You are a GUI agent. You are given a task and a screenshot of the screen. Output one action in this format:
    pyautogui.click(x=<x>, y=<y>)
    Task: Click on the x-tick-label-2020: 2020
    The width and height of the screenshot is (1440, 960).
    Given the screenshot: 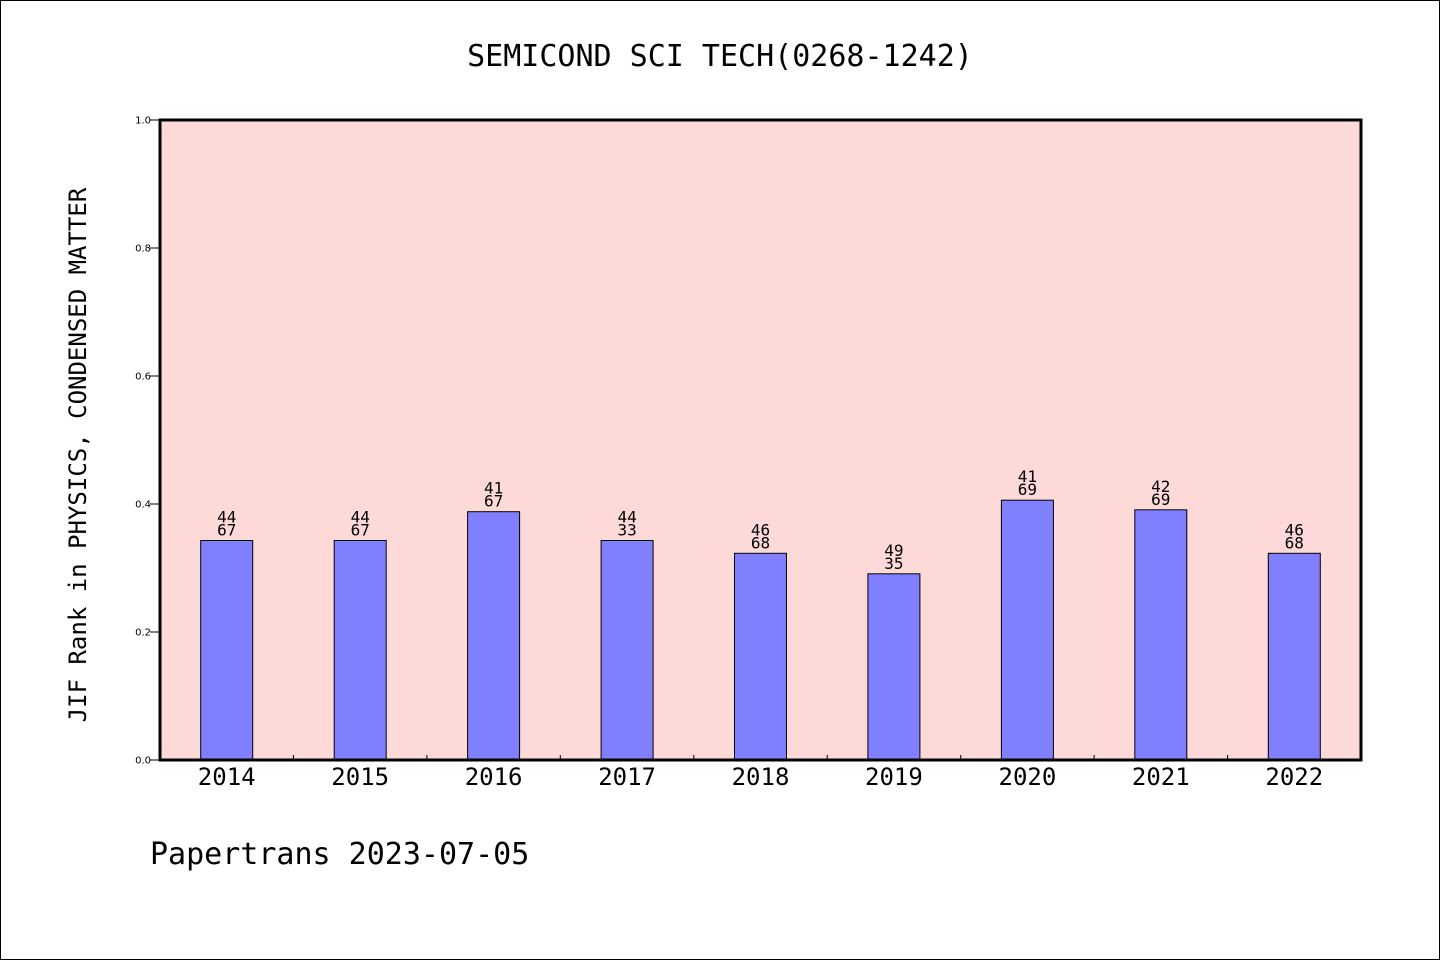 What is the action you would take?
    pyautogui.click(x=1028, y=777)
    